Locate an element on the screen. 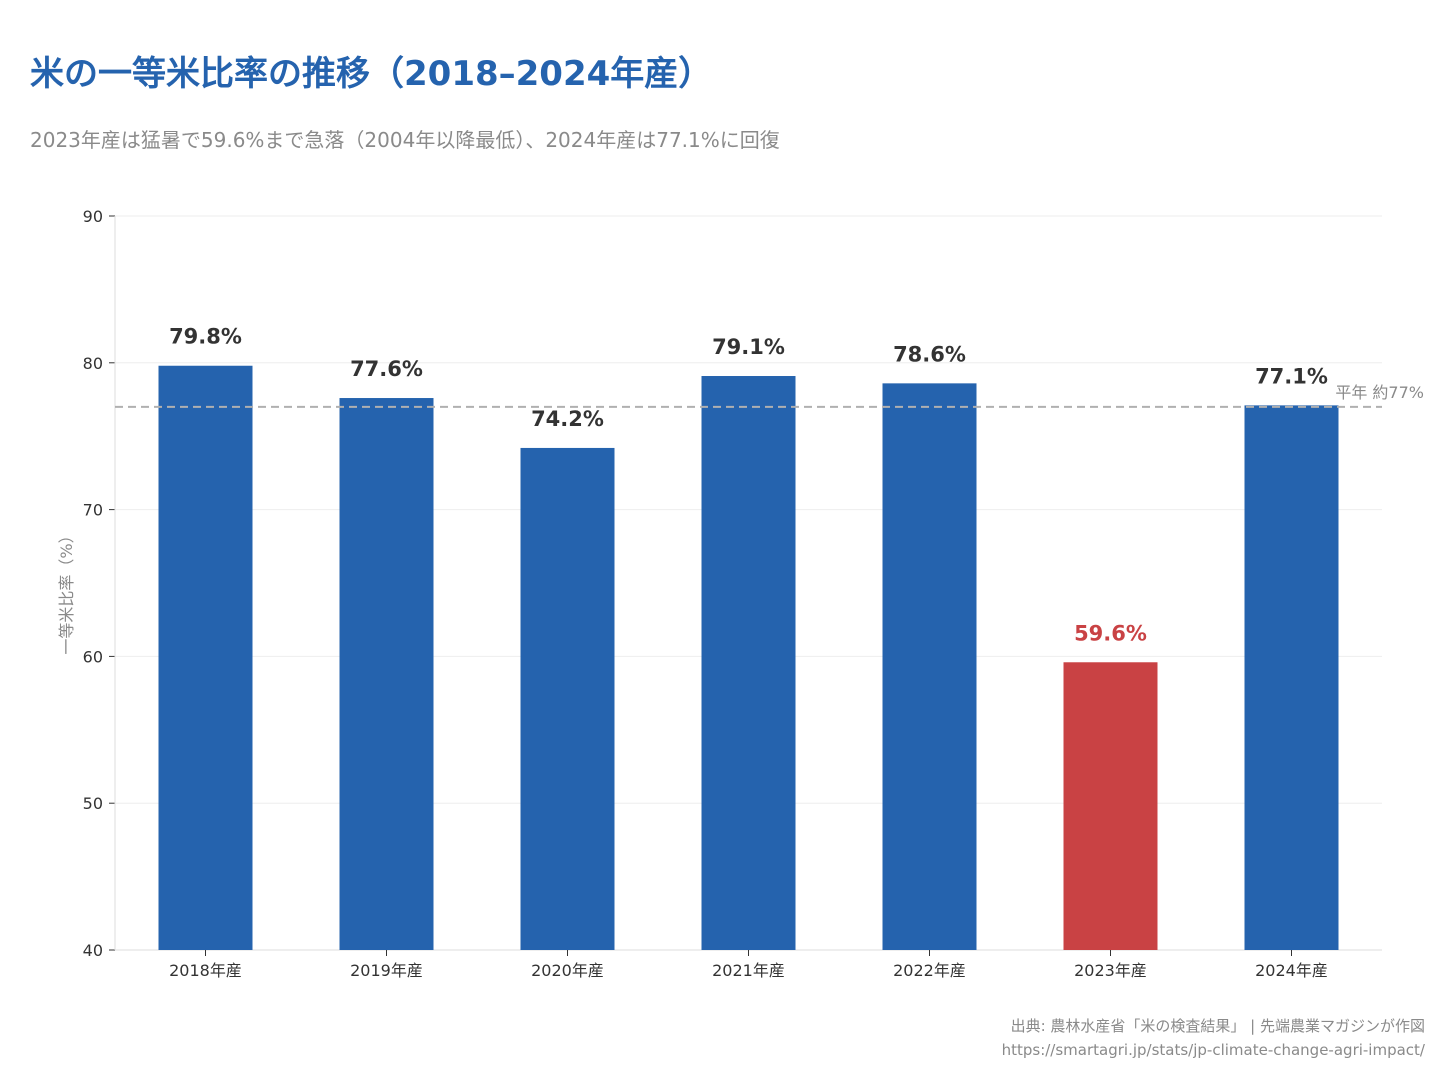 The image size is (1440, 1080). data-label: 79.1% is located at coordinates (748, 347).